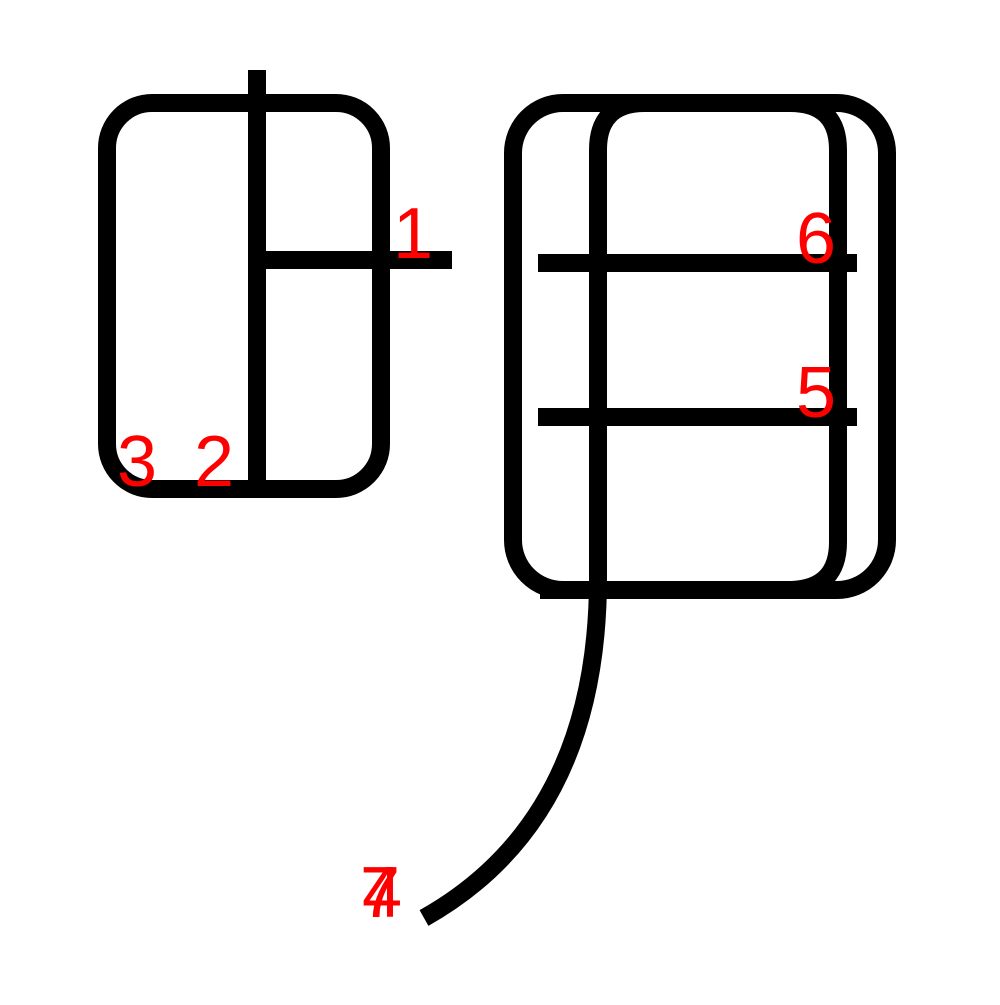 Image resolution: width=1000 pixels, height=1005 pixels. I want to click on stroke-number-1: 1, so click(413, 234).